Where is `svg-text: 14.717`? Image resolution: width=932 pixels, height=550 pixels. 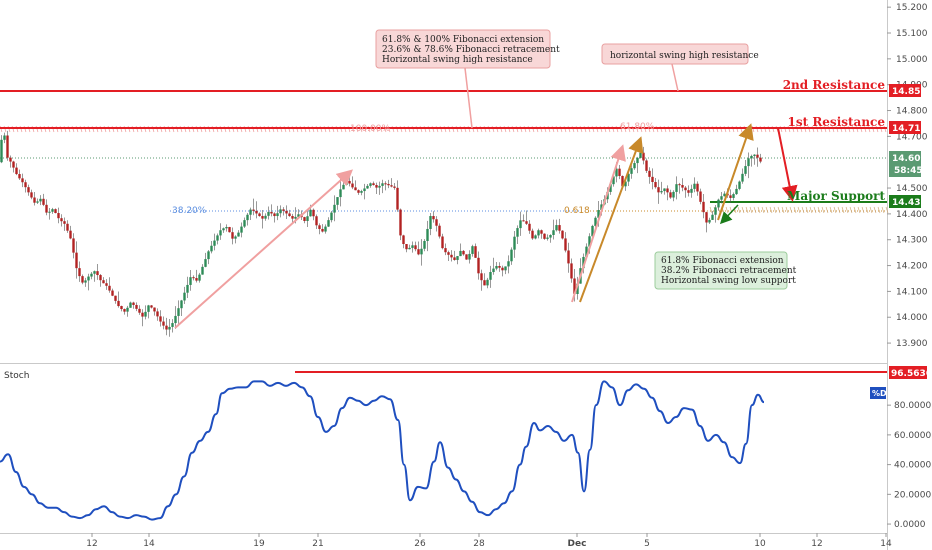
svg-text: 14.717 is located at coordinates (909, 129).